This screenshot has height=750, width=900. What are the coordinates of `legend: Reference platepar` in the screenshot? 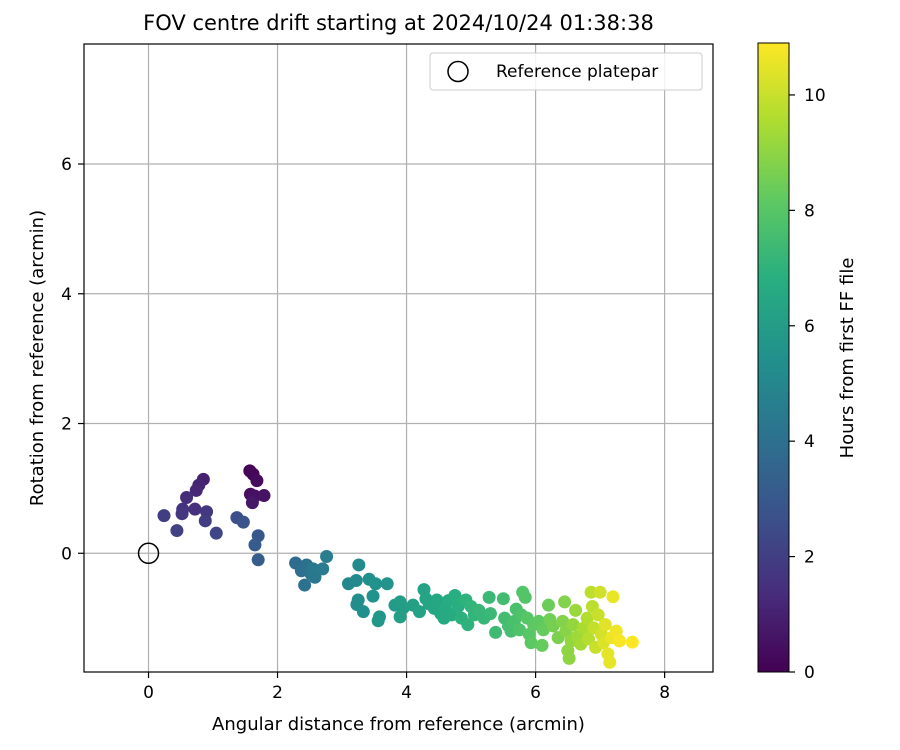 It's located at (566, 71).